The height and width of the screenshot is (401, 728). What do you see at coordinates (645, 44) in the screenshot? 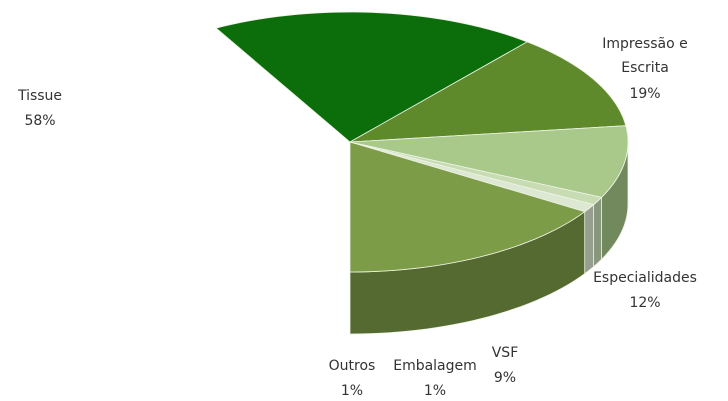
I see `slice-label-line: Impressão e` at bounding box center [645, 44].